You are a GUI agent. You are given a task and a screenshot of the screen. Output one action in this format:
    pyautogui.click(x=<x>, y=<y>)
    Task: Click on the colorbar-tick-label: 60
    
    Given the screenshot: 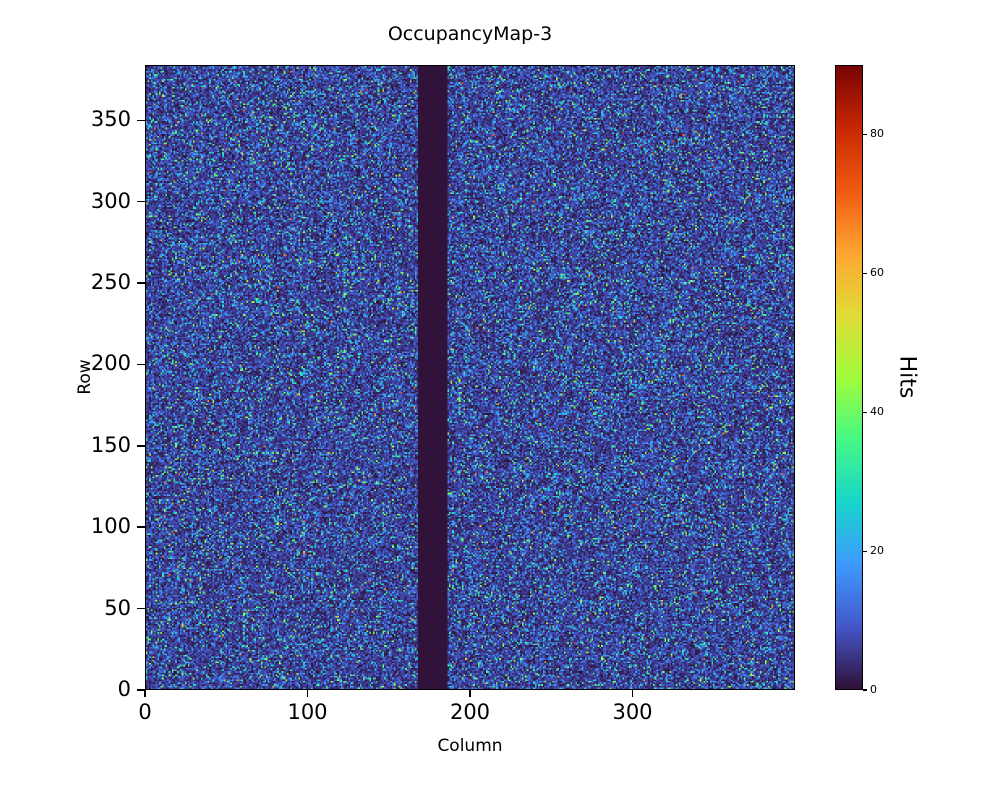 What is the action you would take?
    pyautogui.click(x=877, y=273)
    